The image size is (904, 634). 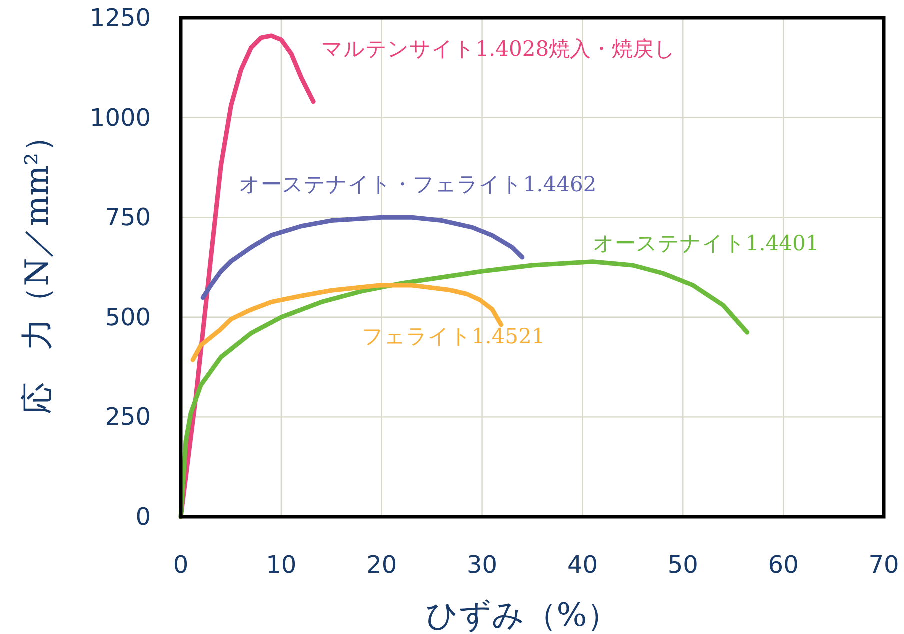 I want to click on x-tick-label: 70, so click(x=884, y=565).